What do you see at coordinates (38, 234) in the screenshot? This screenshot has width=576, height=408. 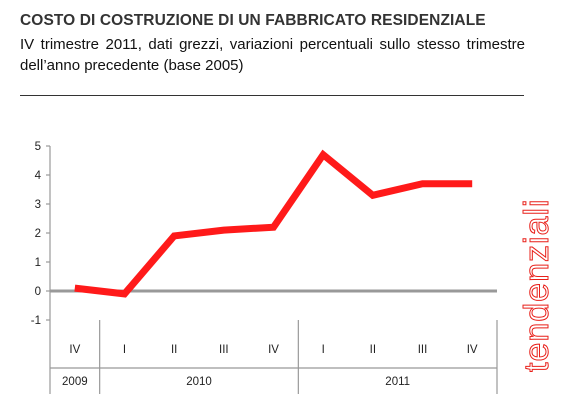 I see `y-tick-label: 2` at bounding box center [38, 234].